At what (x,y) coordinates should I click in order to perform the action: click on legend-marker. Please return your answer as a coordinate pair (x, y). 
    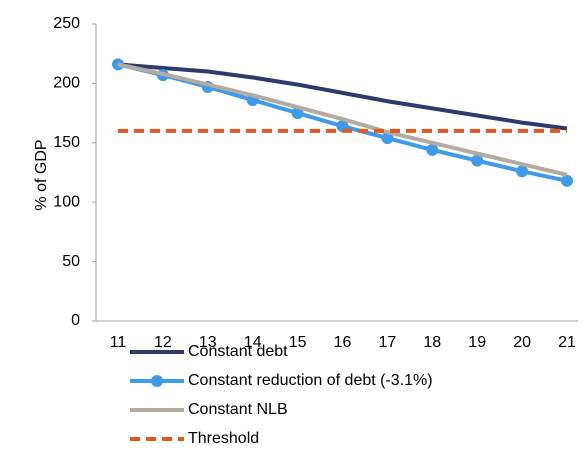
    Looking at the image, I should click on (157, 381).